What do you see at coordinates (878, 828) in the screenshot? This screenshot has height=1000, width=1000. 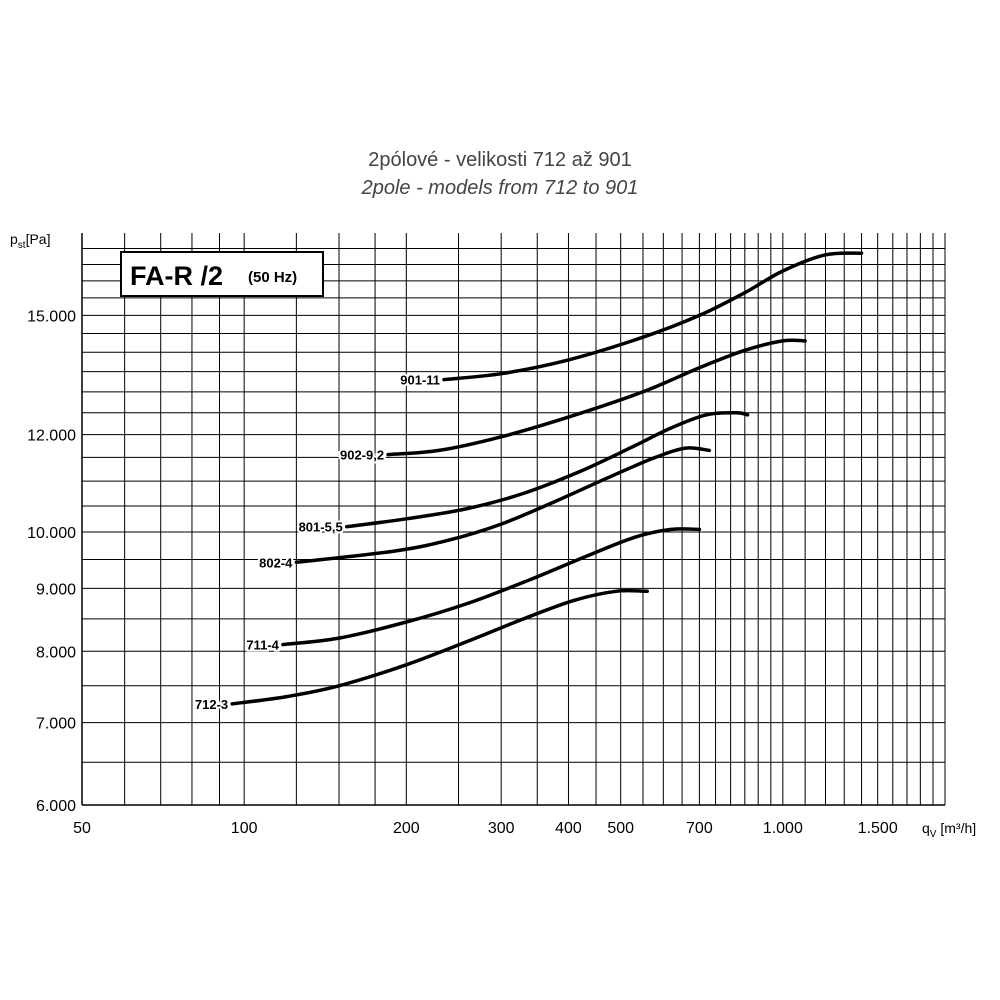 I see `x-tick-label: 1.500` at bounding box center [878, 828].